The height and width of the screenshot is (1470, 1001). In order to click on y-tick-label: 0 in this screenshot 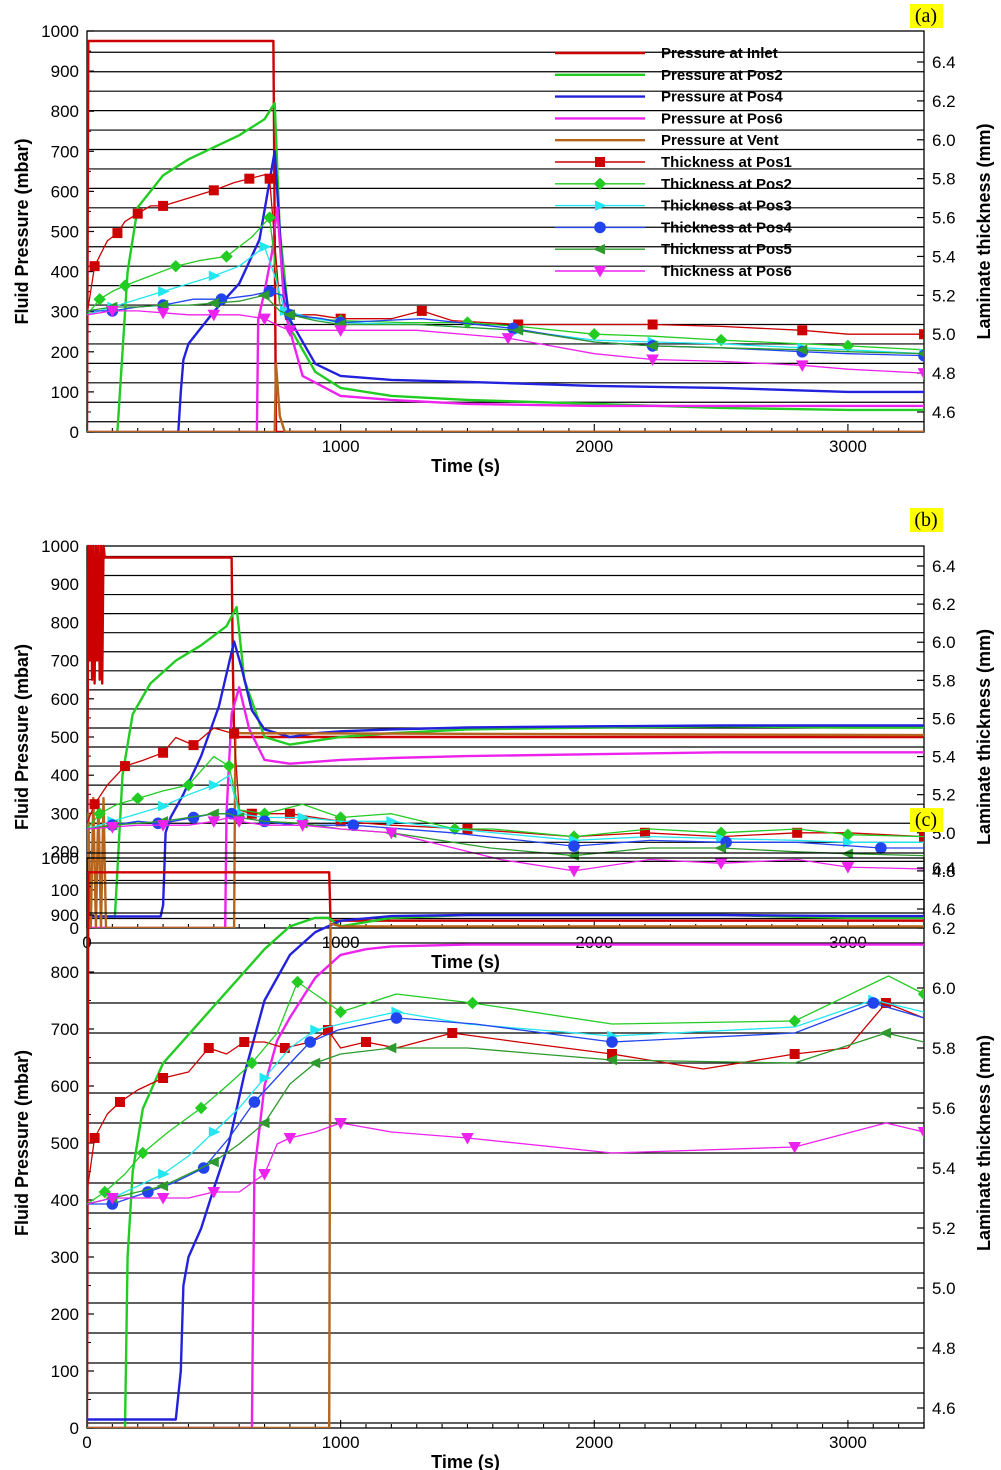, I will do `click(74, 432)`.